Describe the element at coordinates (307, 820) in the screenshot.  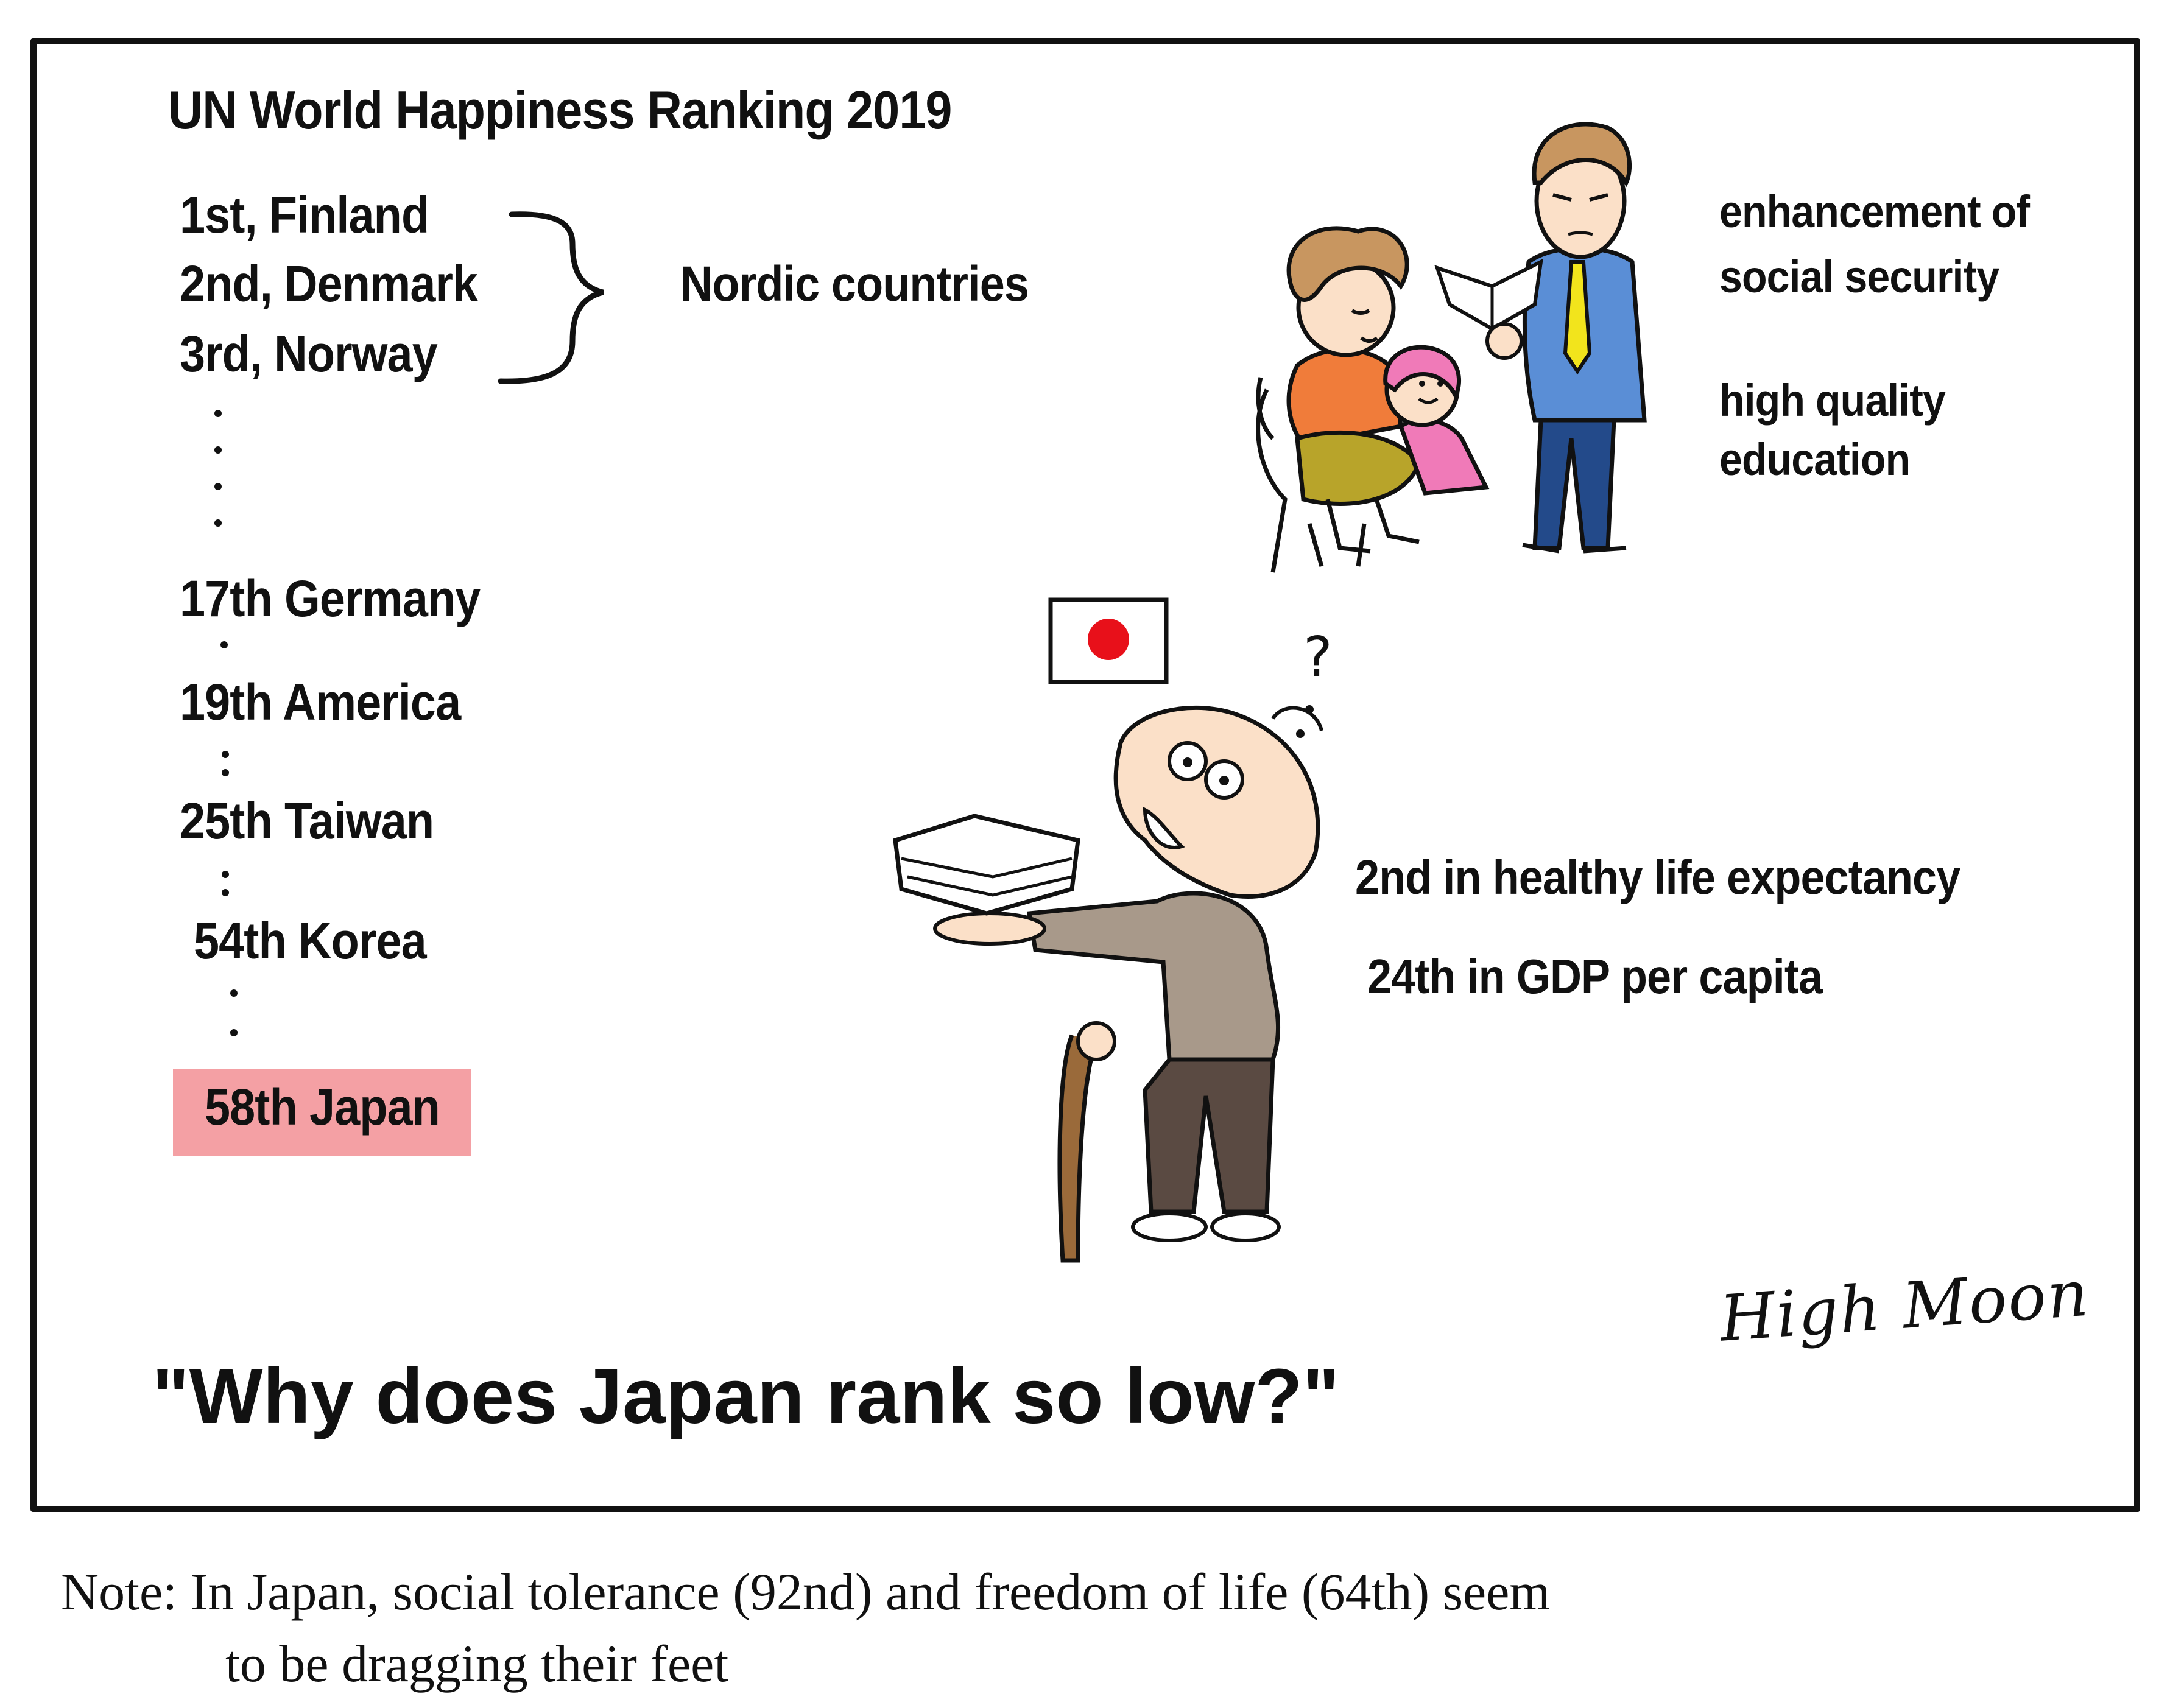
I see `rank-taiwan: 25th Taiwan` at that location.